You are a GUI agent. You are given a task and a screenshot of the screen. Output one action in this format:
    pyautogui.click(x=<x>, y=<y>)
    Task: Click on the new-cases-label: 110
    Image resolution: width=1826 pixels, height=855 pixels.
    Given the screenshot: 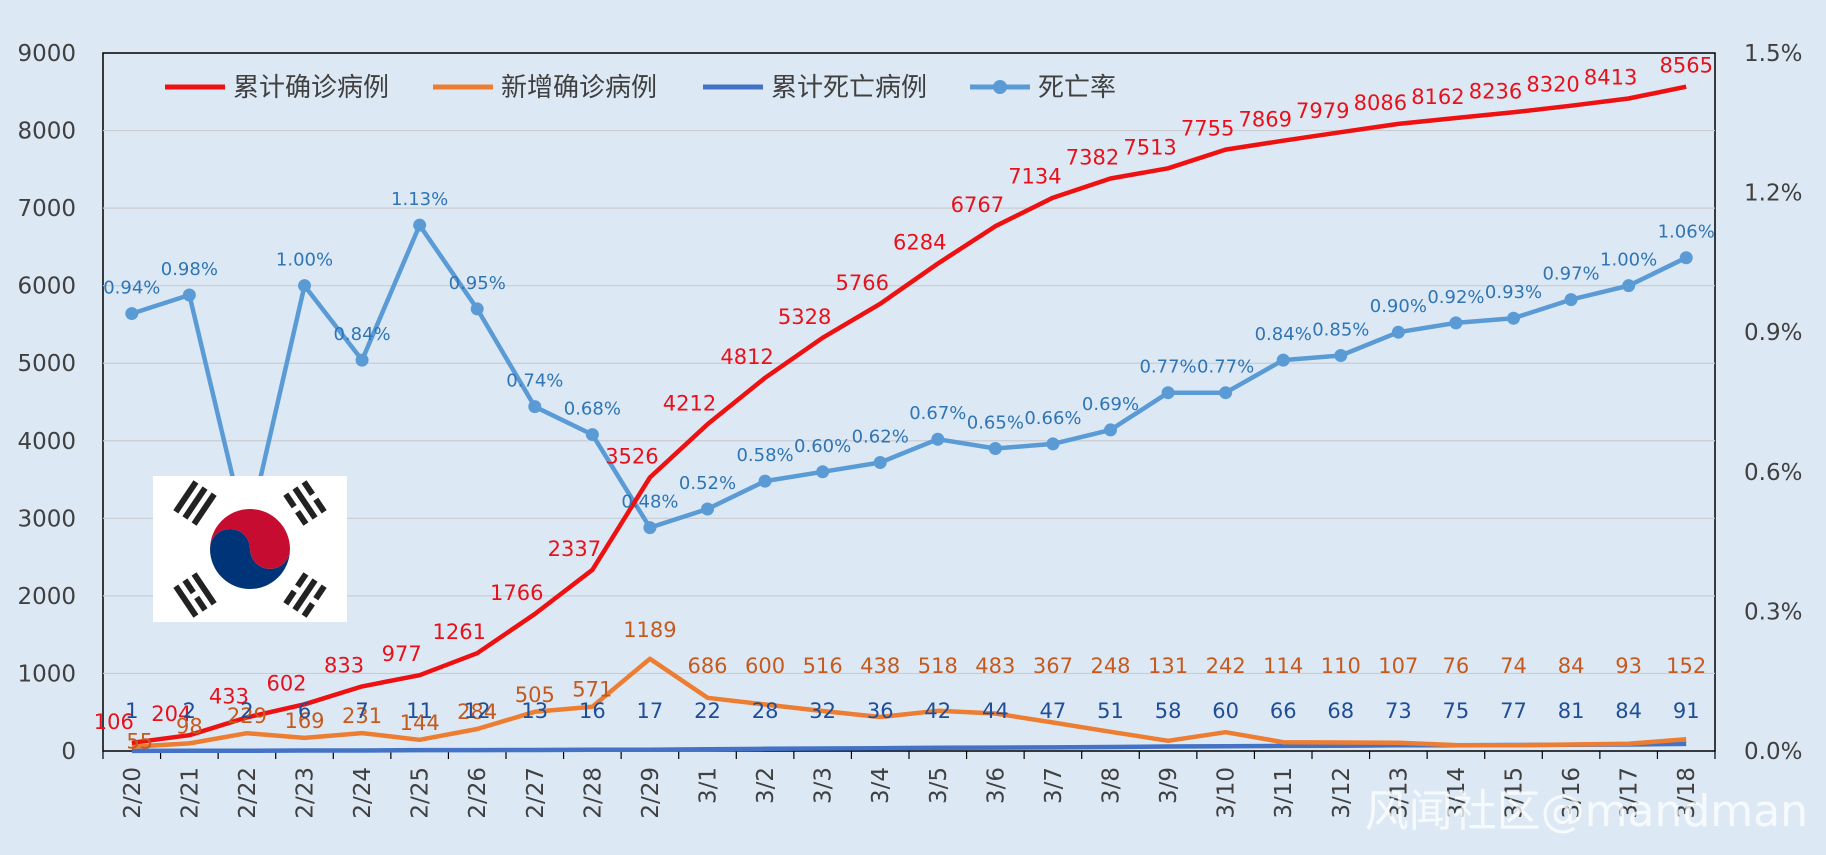 What is the action you would take?
    pyautogui.click(x=1341, y=666)
    